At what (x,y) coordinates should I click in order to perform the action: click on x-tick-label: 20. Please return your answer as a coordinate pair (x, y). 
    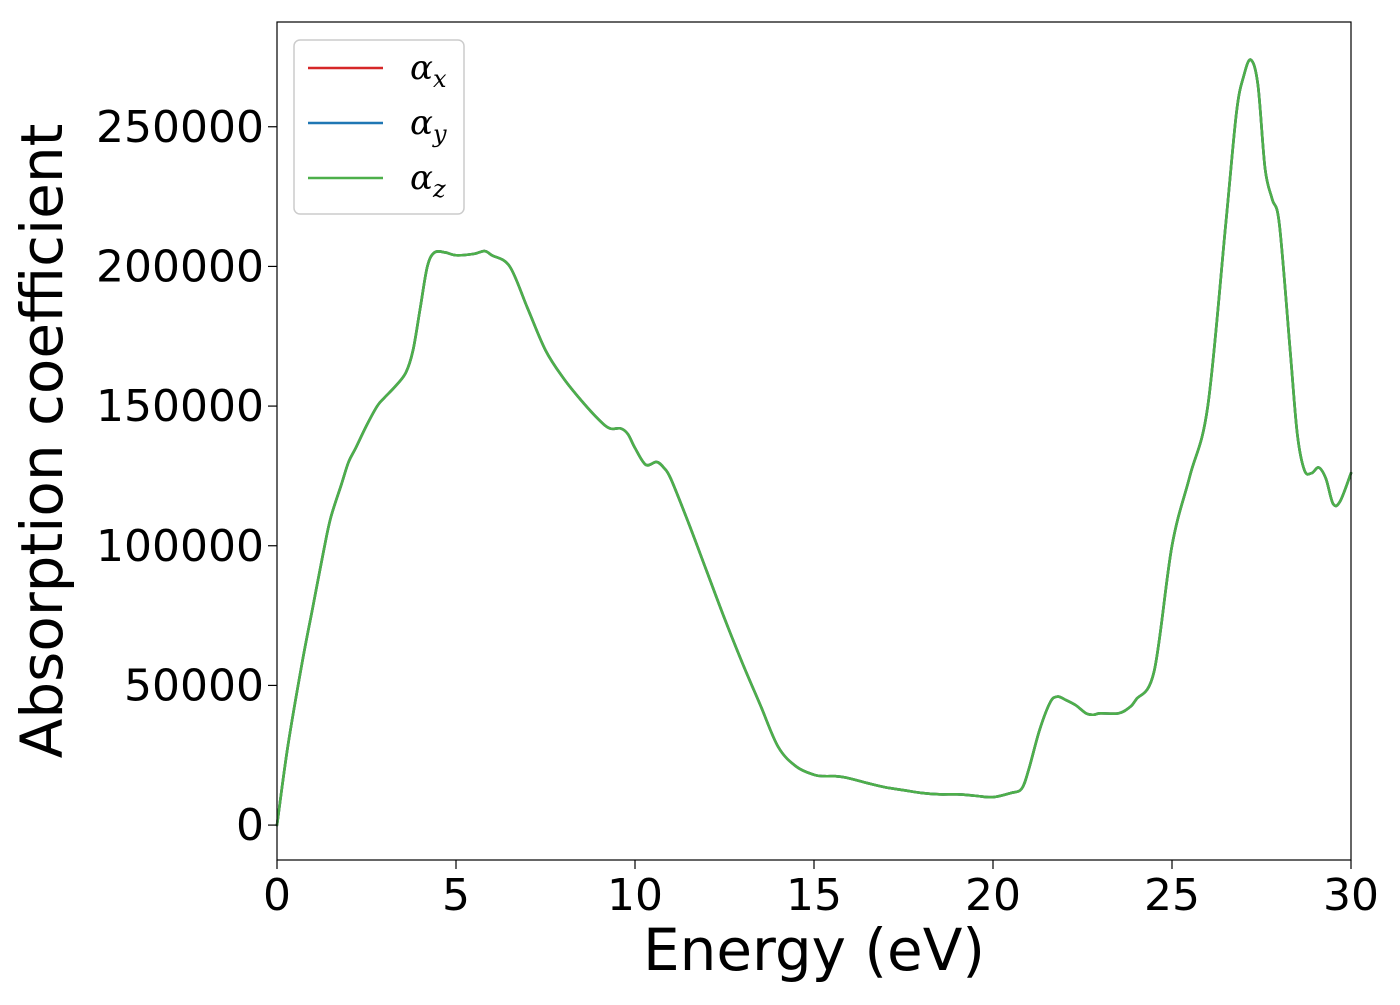
    Looking at the image, I should click on (993, 895).